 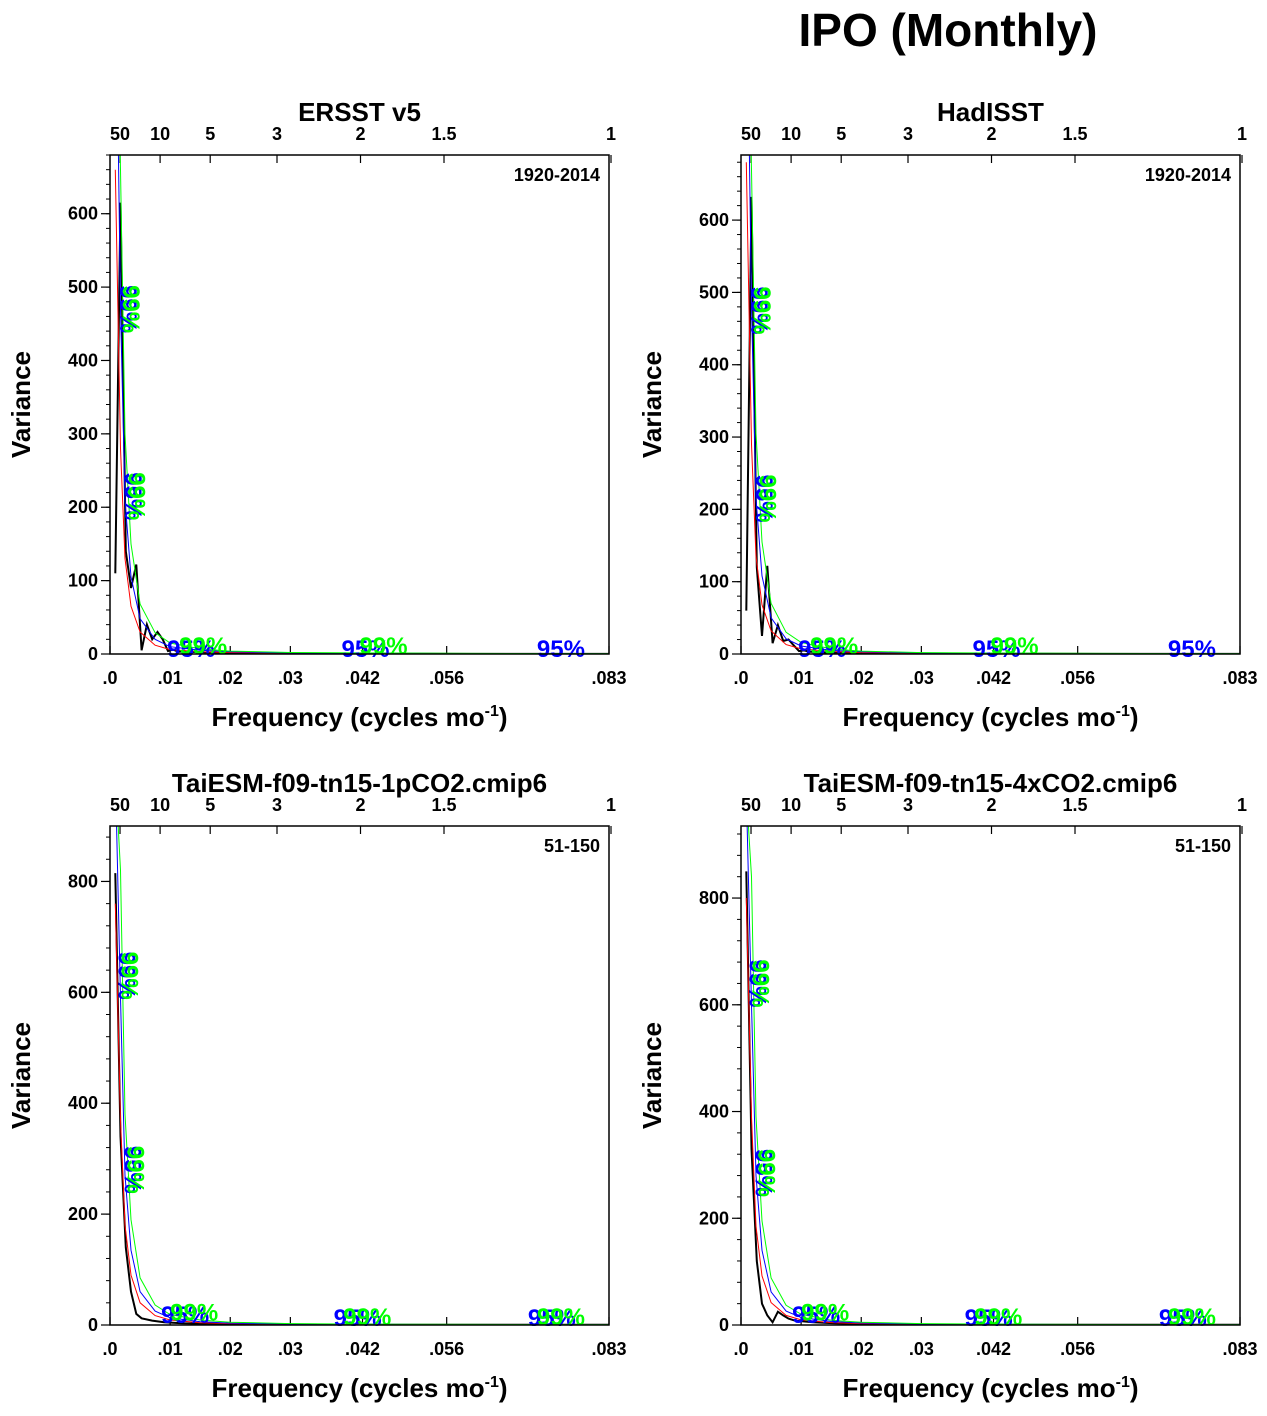 I want to click on panel-title: ERSST v5, so click(x=359, y=112).